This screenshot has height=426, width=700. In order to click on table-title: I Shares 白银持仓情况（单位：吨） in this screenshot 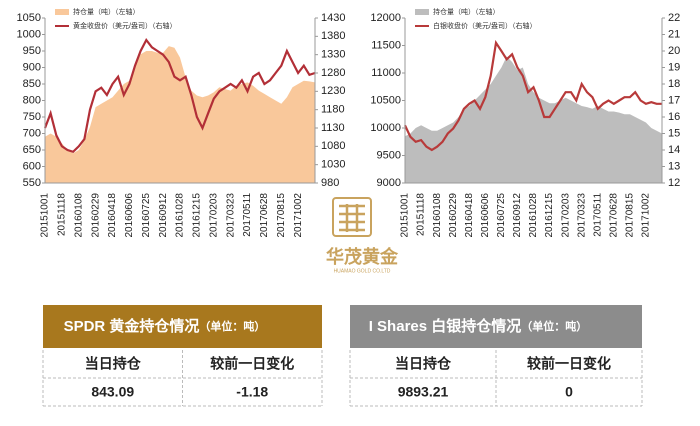, I will do `click(478, 326)`.